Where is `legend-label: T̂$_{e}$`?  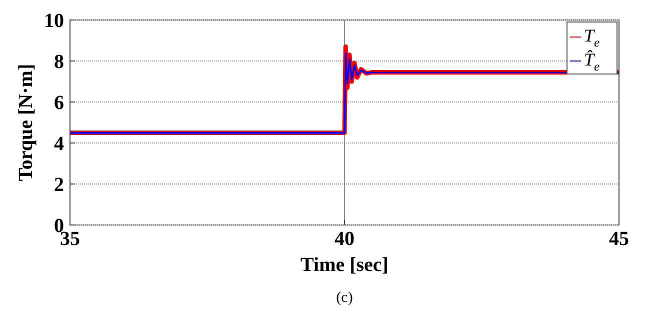 legend-label: T̂$_{e}$ is located at coordinates (592, 61).